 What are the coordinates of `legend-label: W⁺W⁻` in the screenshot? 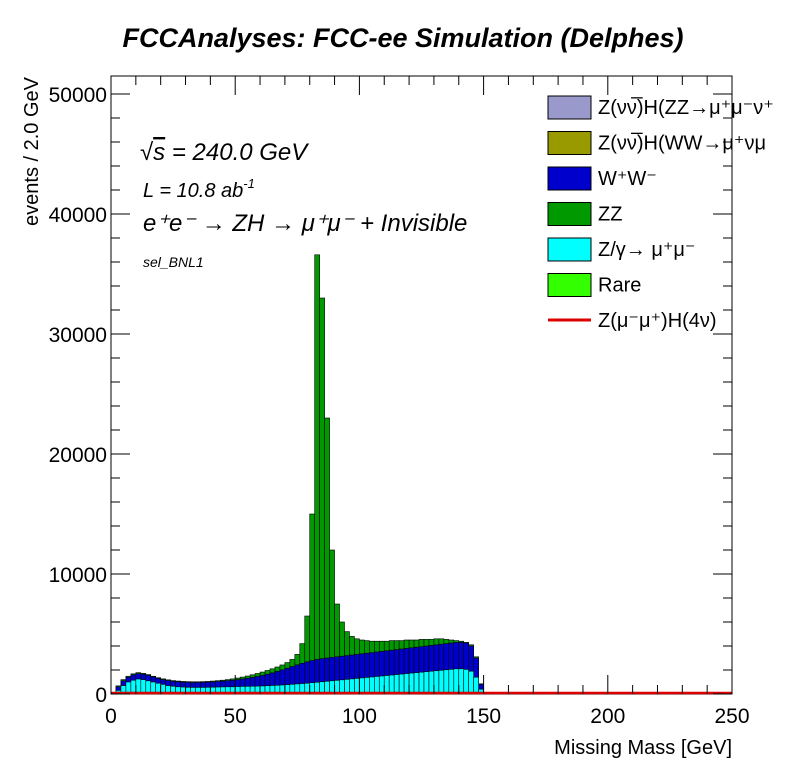 It's located at (627, 179).